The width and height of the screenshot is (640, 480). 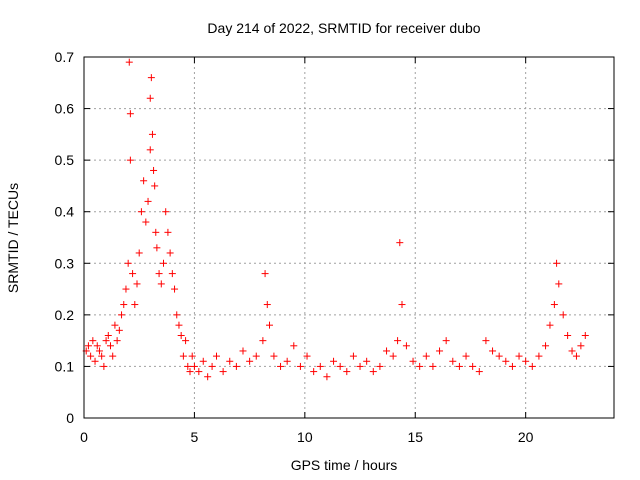 I want to click on y-tick-label: 0.2, so click(x=65, y=315).